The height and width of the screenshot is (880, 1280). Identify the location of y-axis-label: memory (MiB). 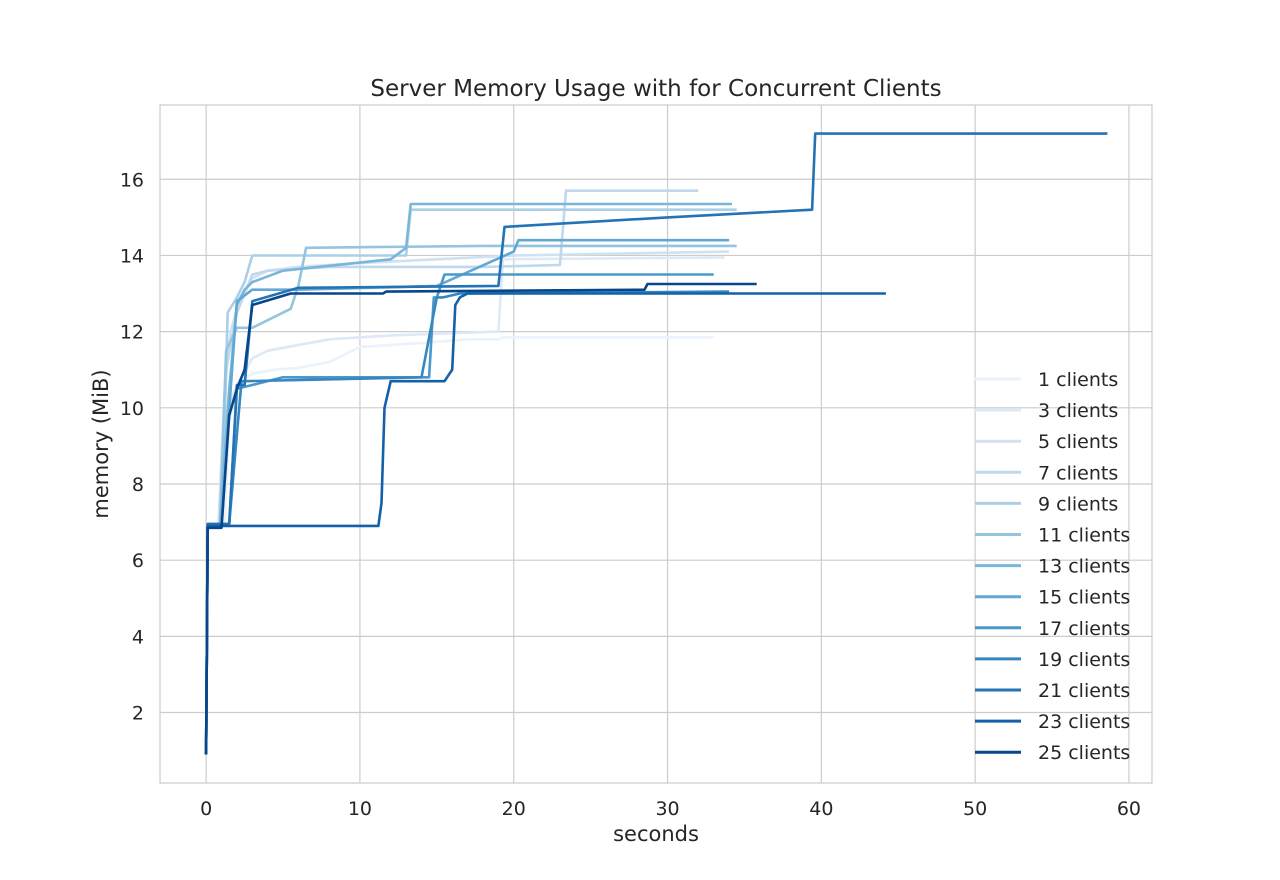
(101, 443).